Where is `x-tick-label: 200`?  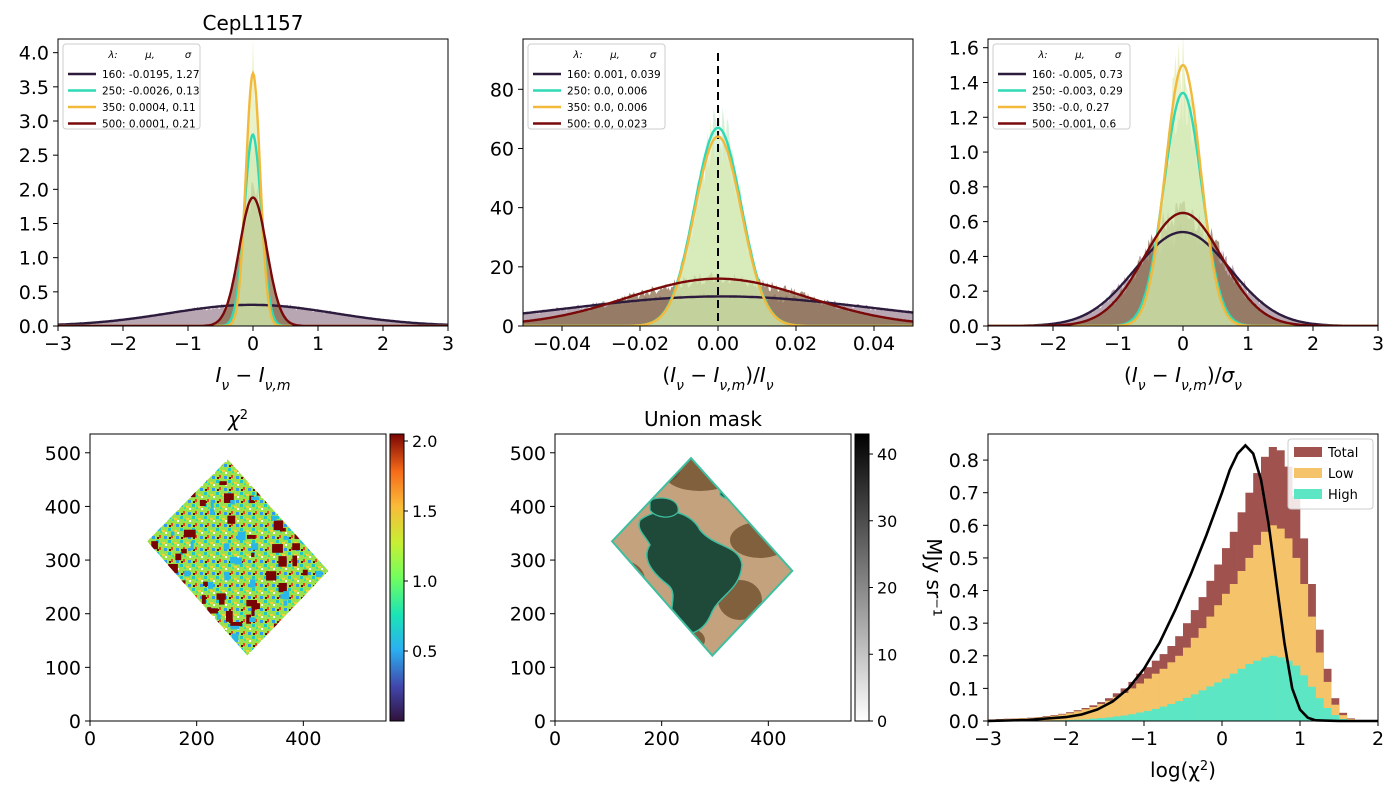
x-tick-label: 200 is located at coordinates (197, 739).